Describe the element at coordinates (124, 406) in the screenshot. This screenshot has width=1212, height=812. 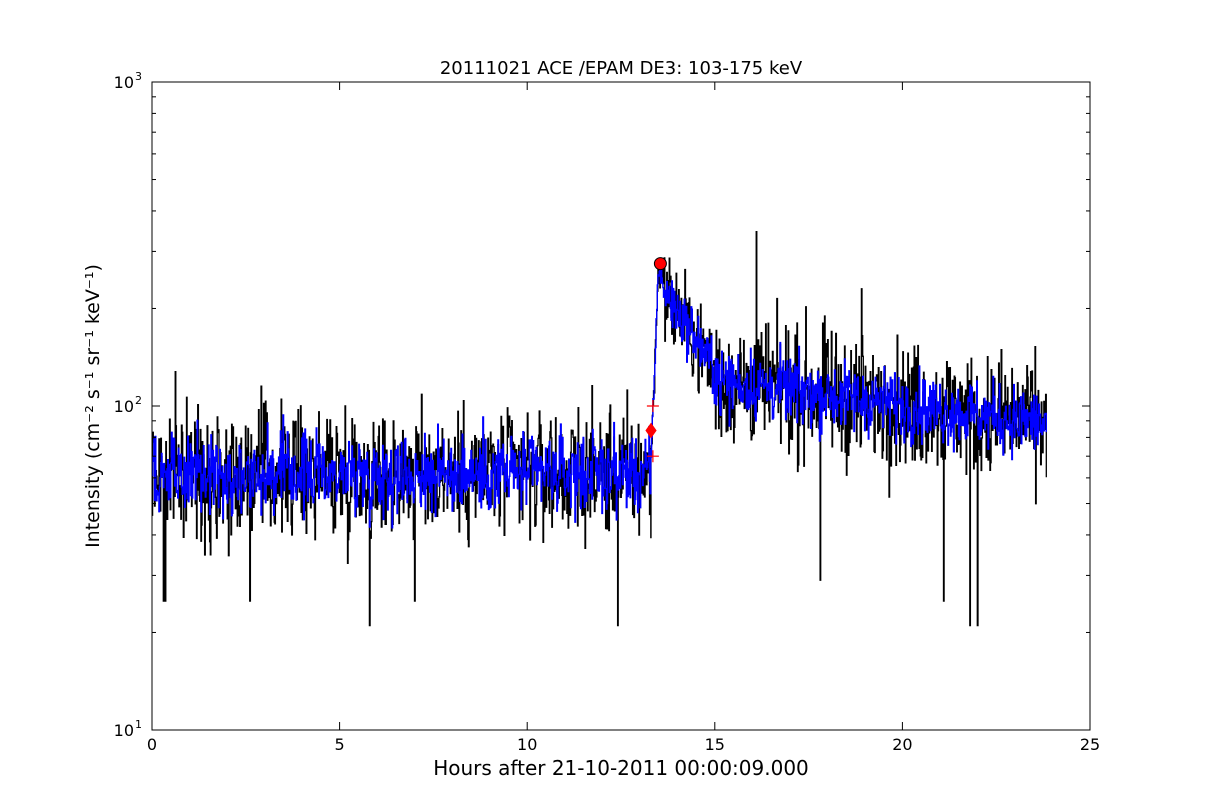
I see `y-tick-label-1: 10` at that location.